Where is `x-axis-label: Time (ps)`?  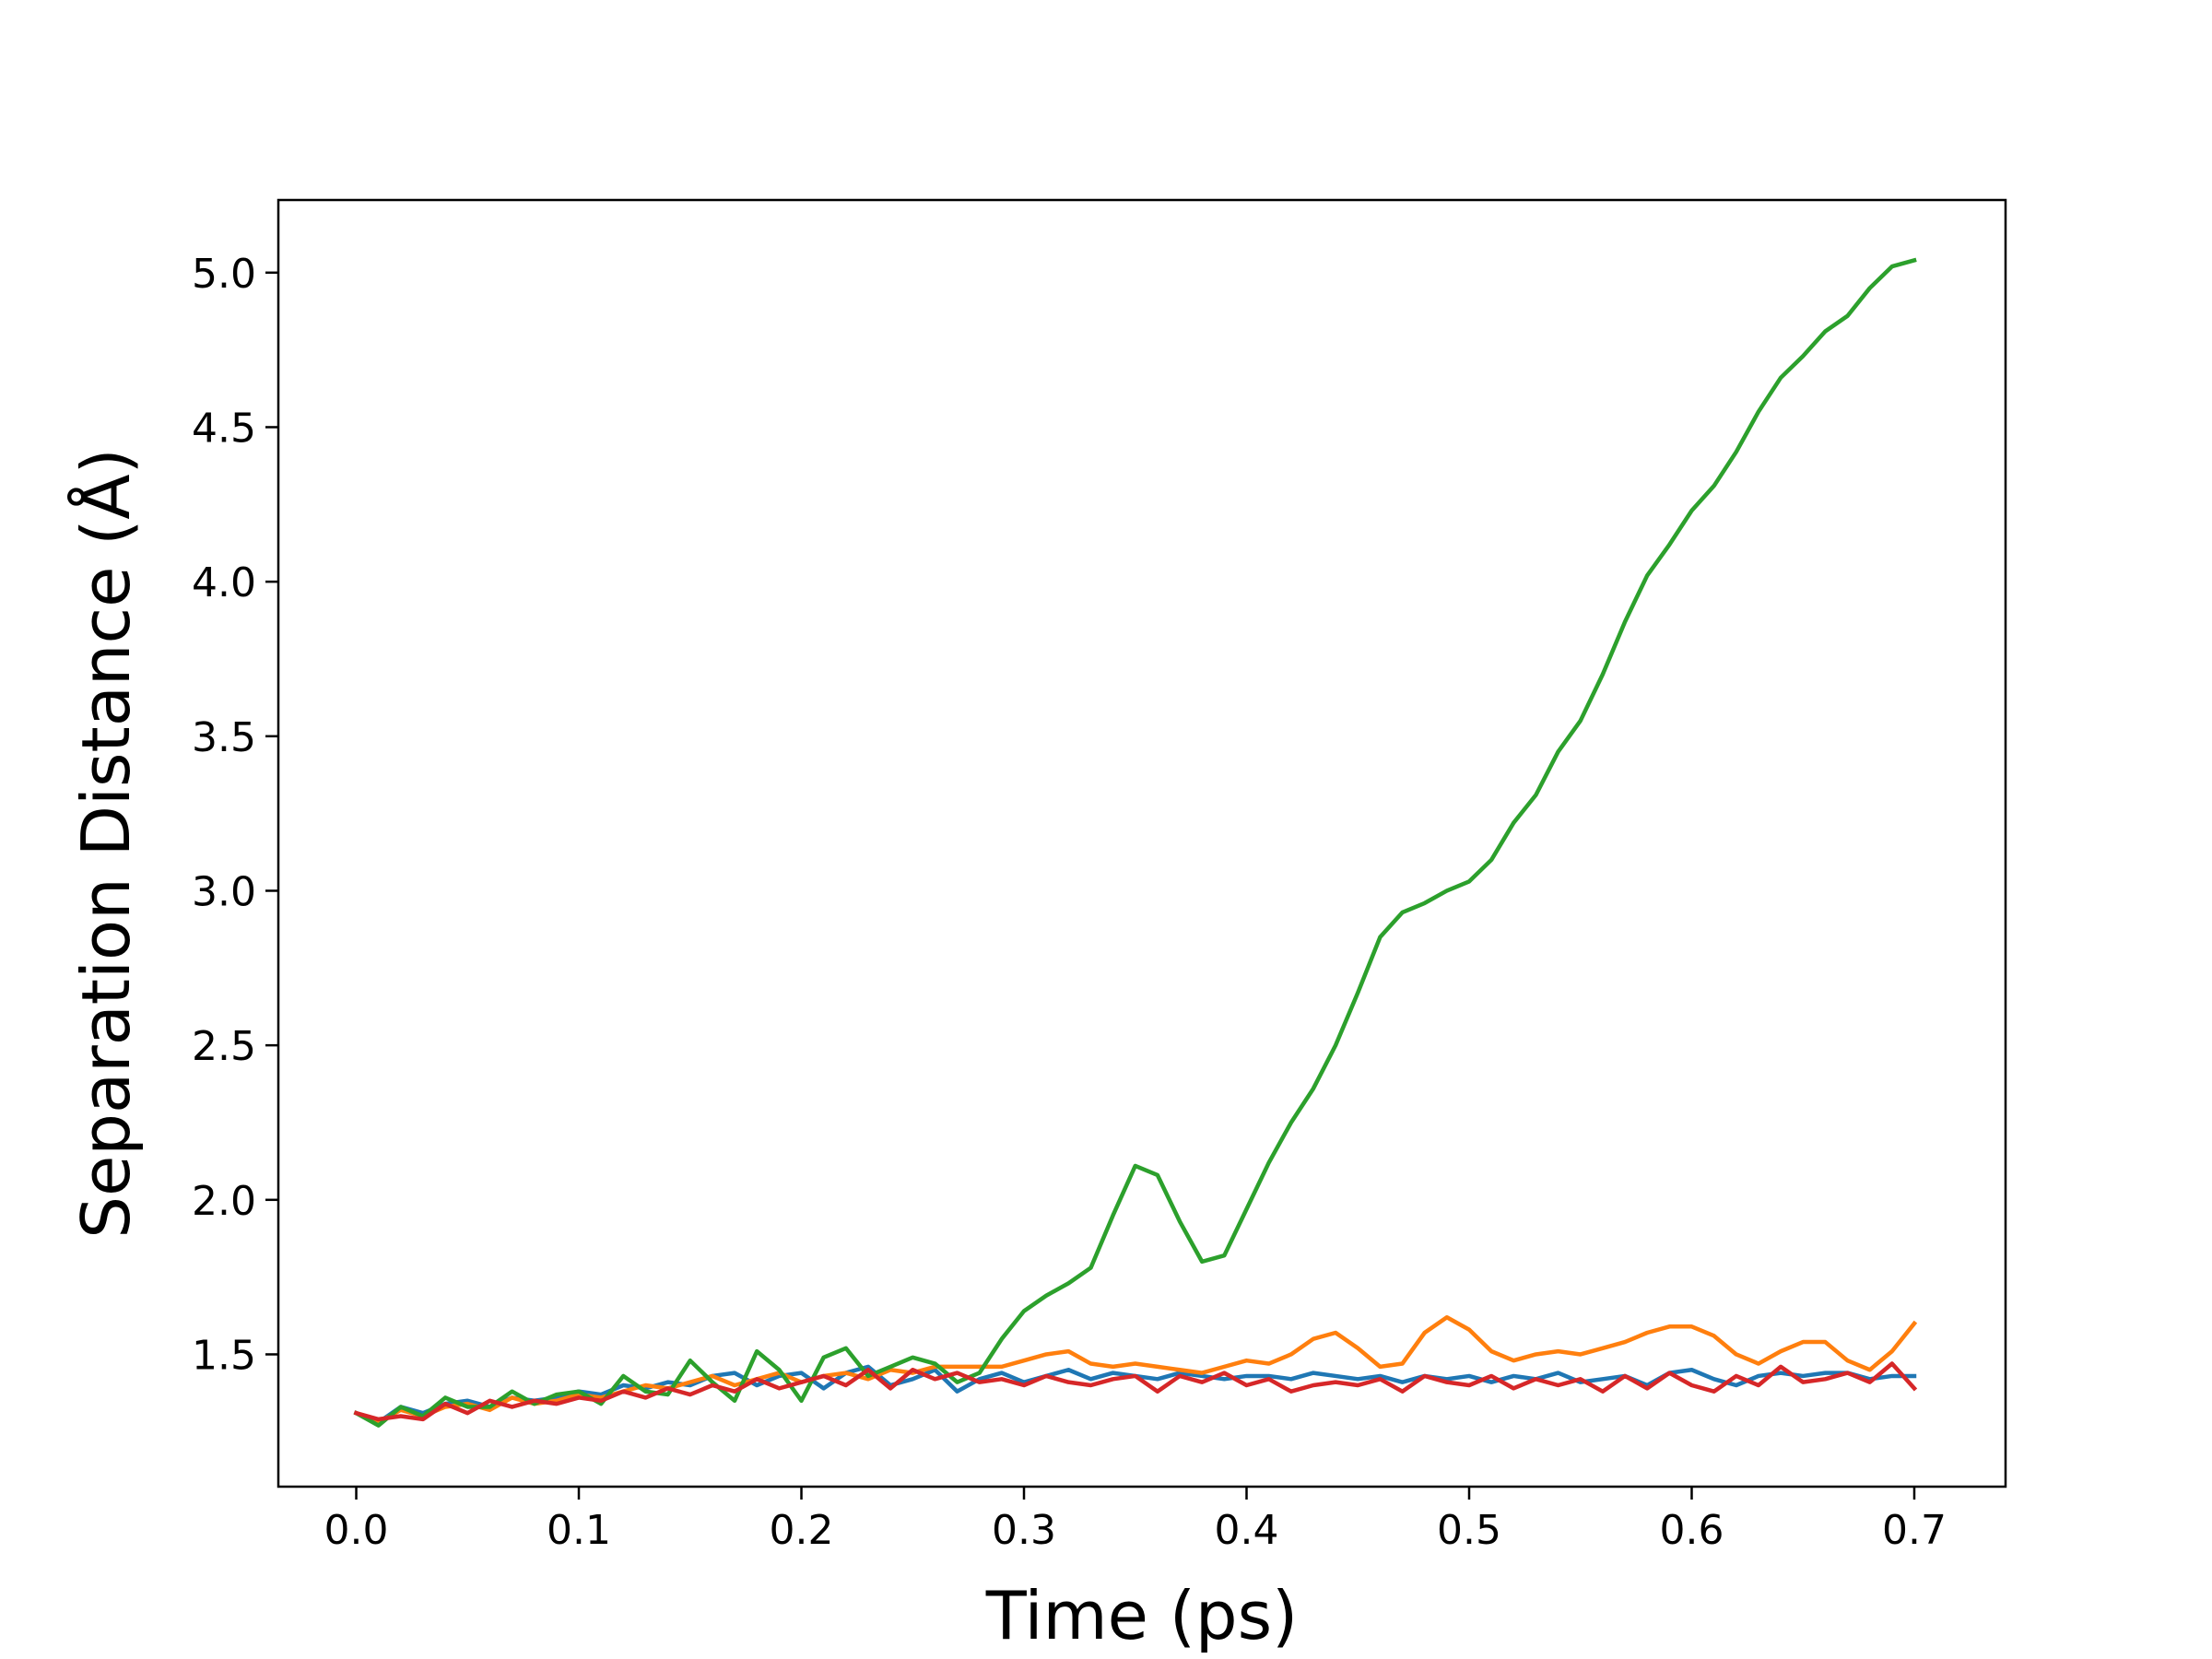
x-axis-label: Time (ps) is located at coordinates (1141, 1615).